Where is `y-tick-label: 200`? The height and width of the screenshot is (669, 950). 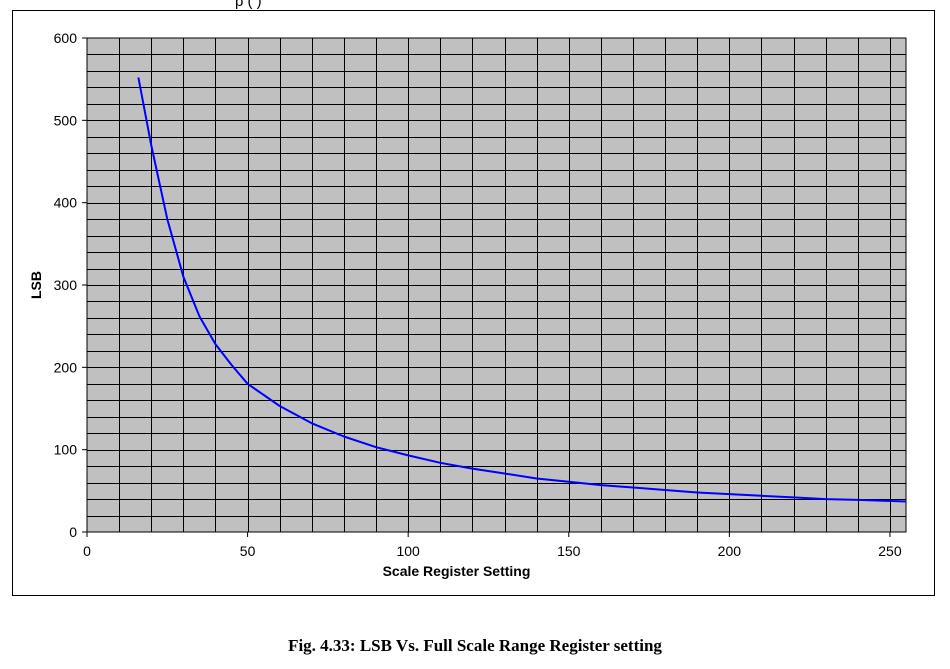
y-tick-label: 200 is located at coordinates (66, 367).